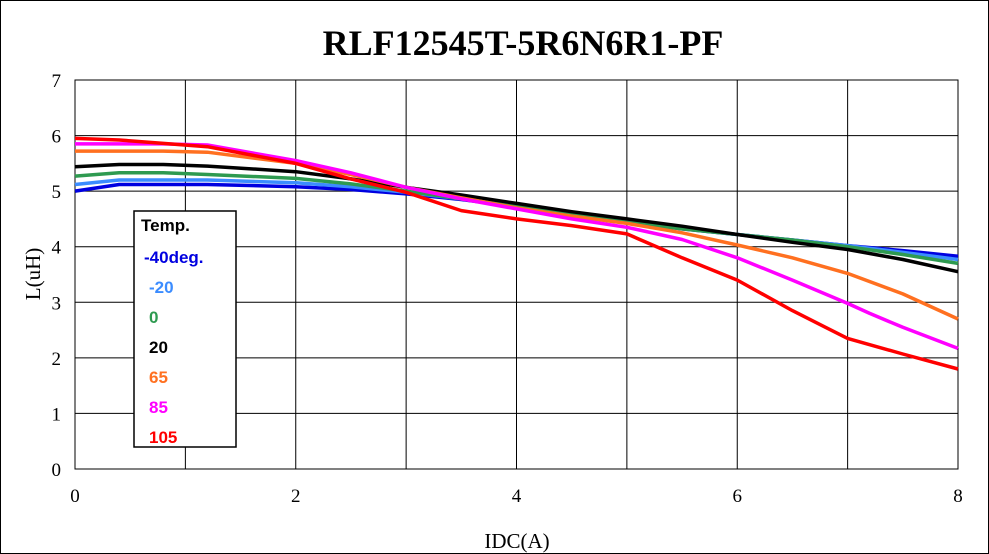 The height and width of the screenshot is (554, 989). What do you see at coordinates (174, 257) in the screenshot?
I see `legend-entry: -40deg.` at bounding box center [174, 257].